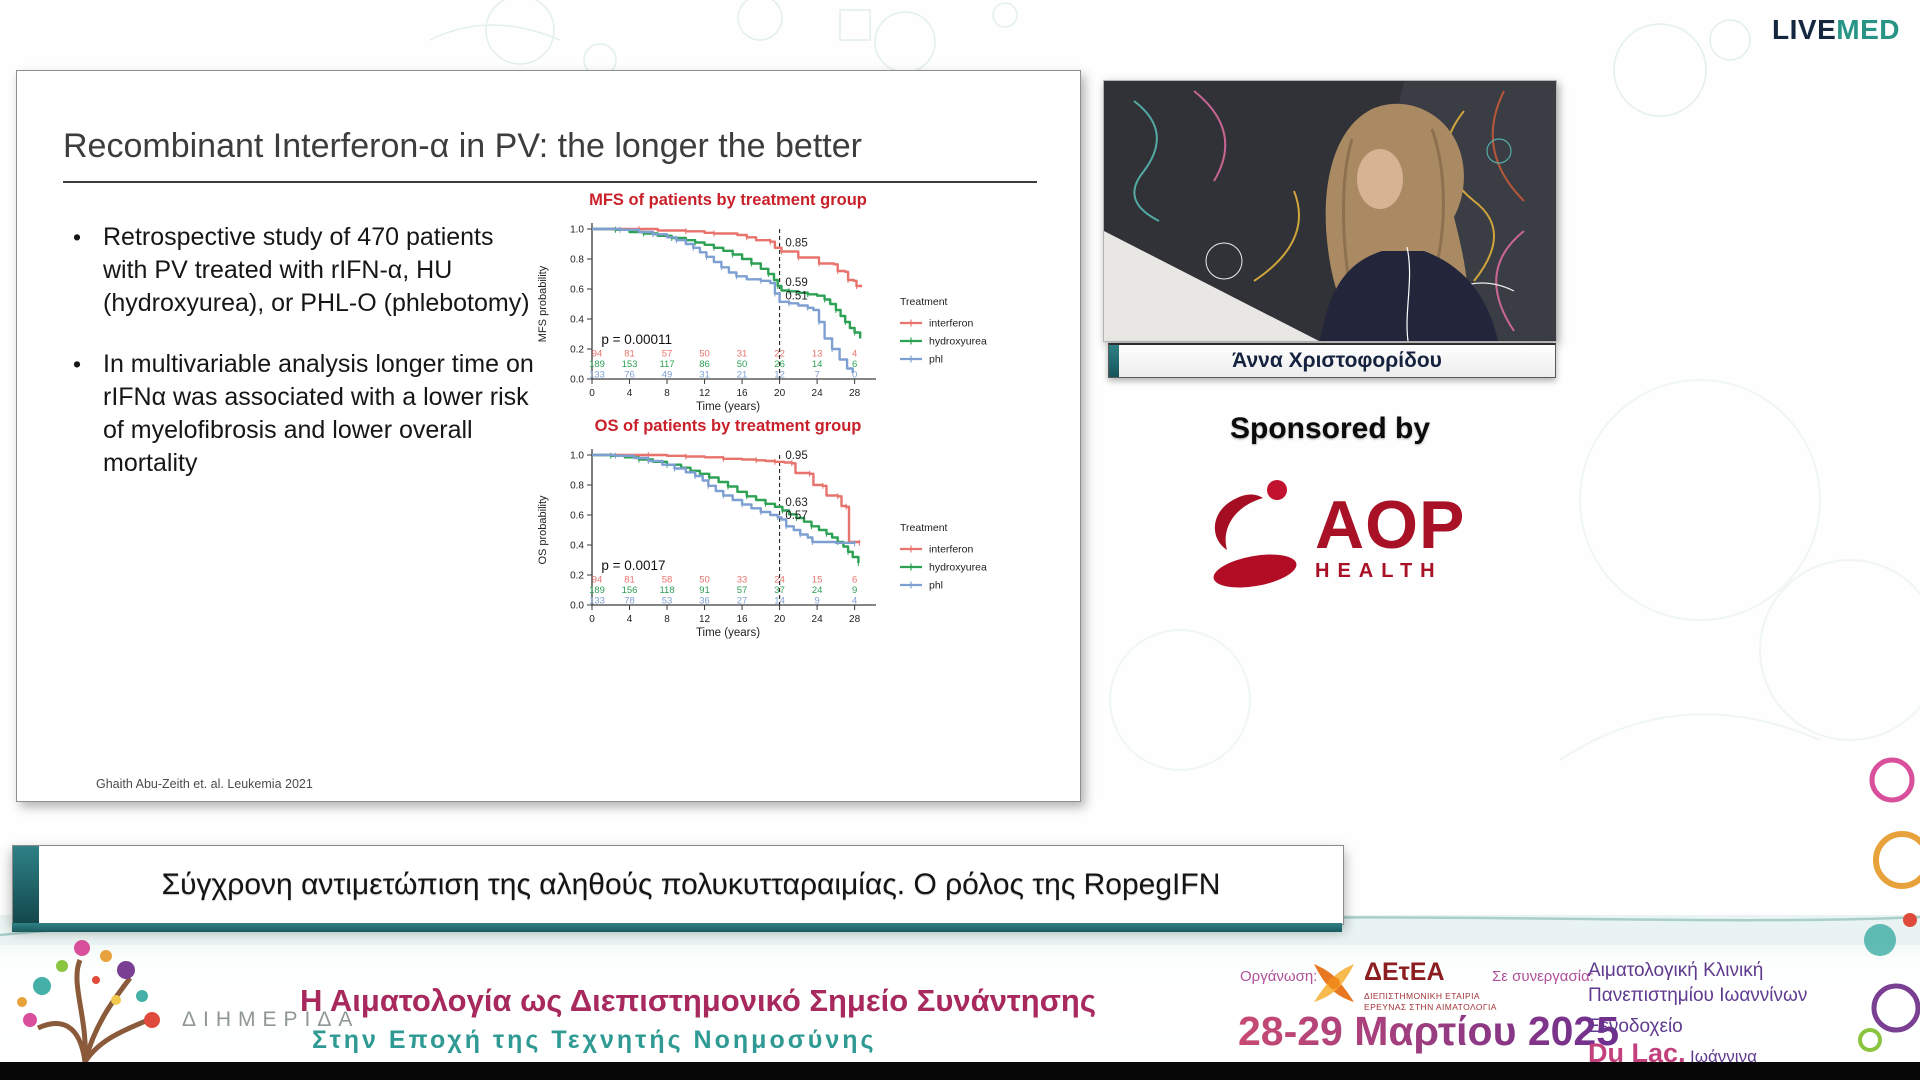 This screenshot has width=1920, height=1080. Describe the element at coordinates (1804, 29) in the screenshot. I see `livemed-live: LIVE` at that location.